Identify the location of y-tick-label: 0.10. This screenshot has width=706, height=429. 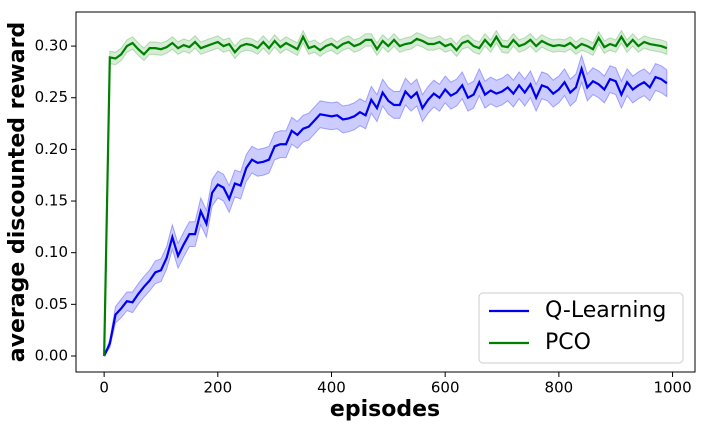
(51, 252).